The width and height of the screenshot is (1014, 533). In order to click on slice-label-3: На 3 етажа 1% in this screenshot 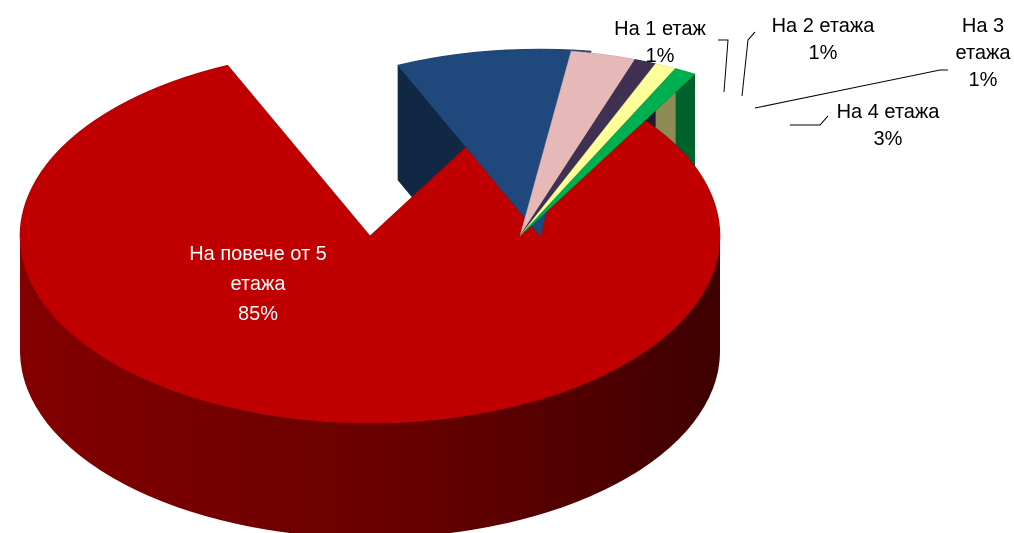, I will do `click(983, 53)`.